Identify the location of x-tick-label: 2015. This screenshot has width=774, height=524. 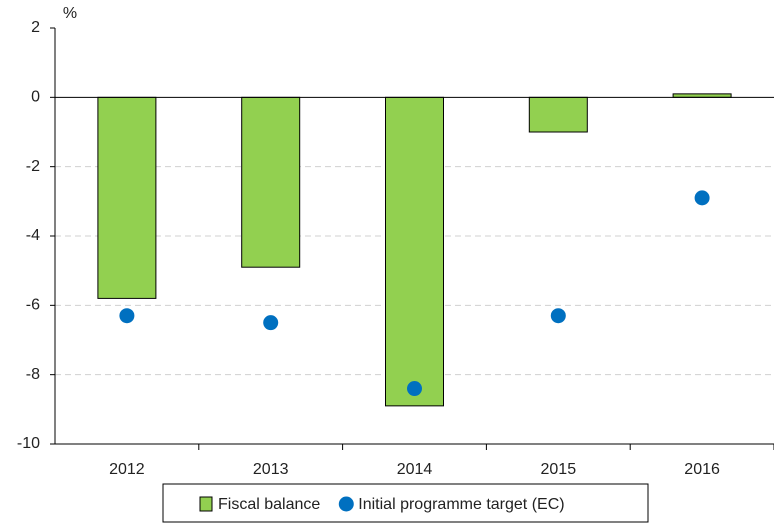
(559, 469).